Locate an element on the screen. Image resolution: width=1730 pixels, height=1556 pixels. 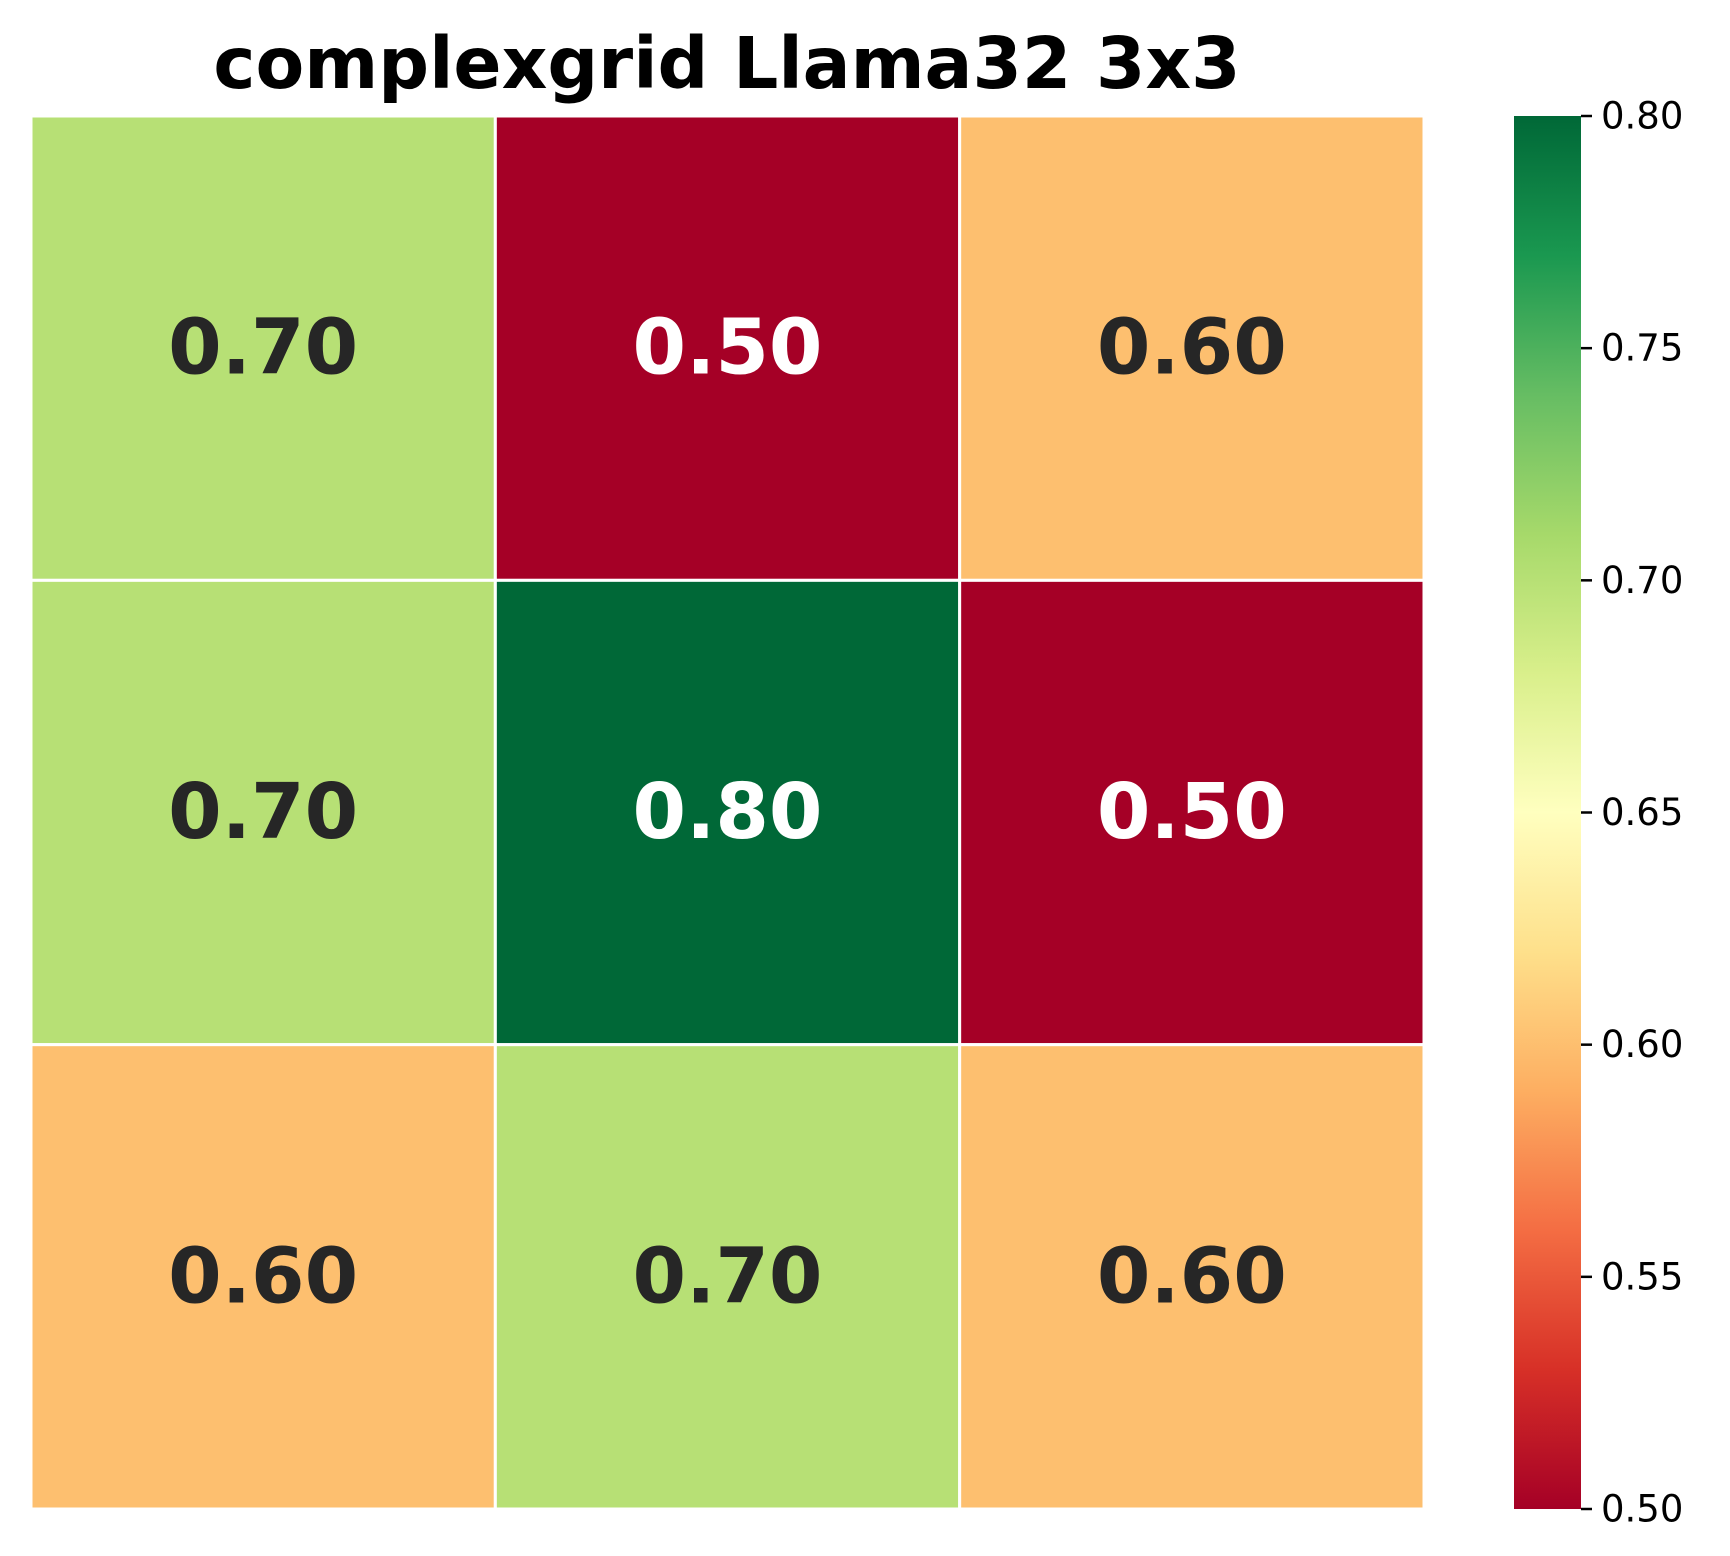
heatmap-cell-r0-c2 is located at coordinates (1192, 348).